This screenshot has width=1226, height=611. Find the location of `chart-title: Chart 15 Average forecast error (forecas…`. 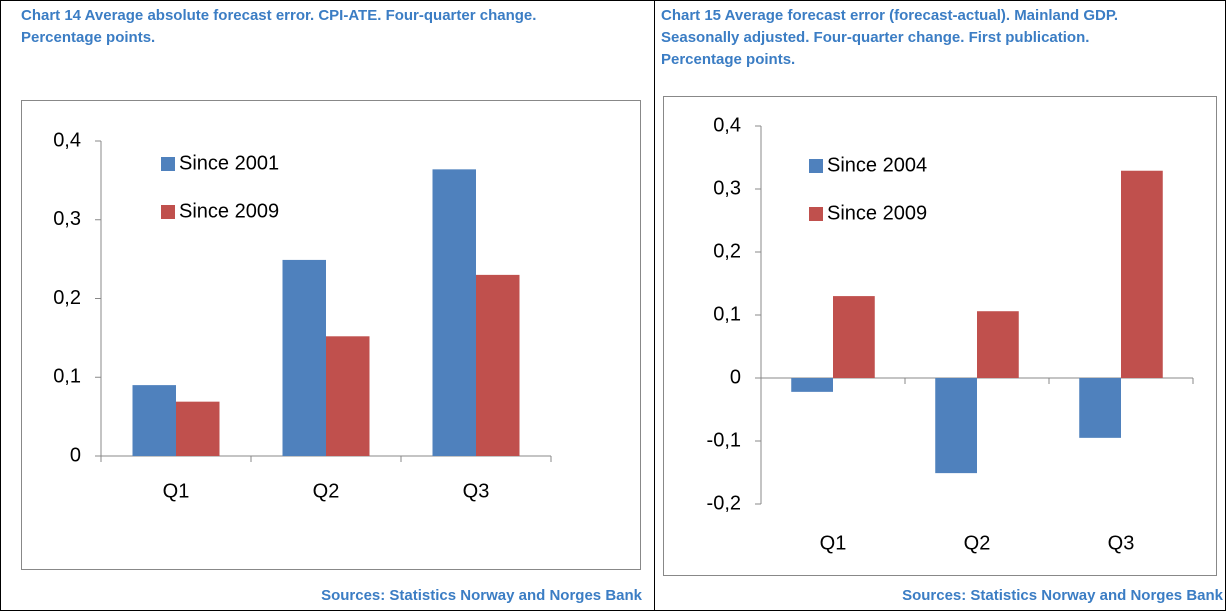

chart-title: Chart 15 Average forecast error (forecas… is located at coordinates (890, 37).